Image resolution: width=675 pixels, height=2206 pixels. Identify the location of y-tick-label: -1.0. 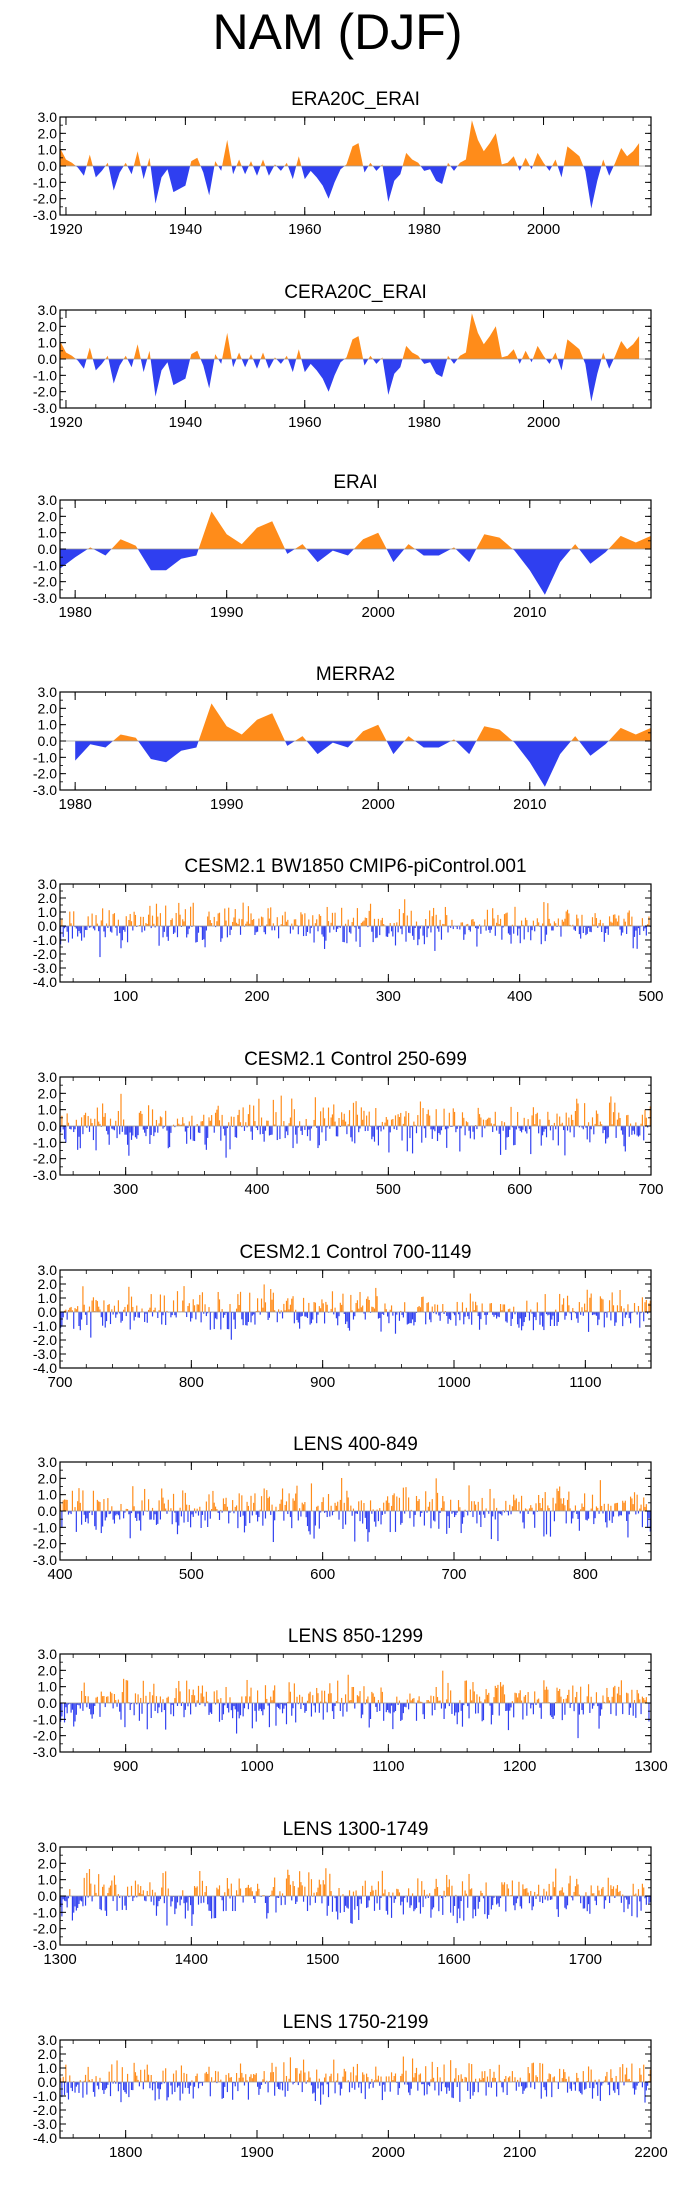
(45, 1326).